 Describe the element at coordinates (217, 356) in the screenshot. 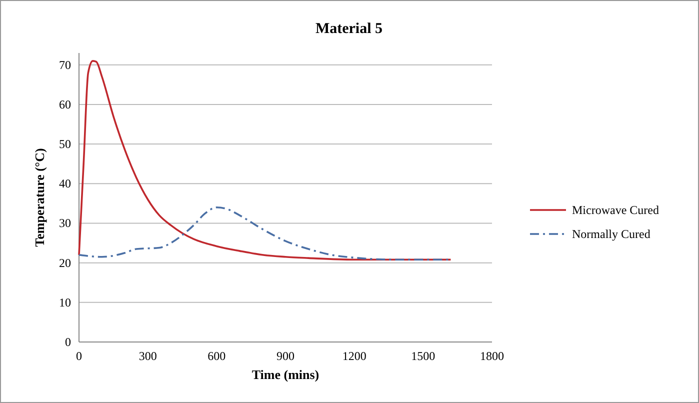

I see `x-tick-label: 600` at that location.